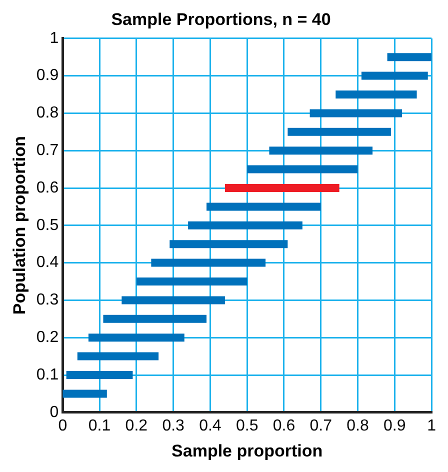 Image resolution: width=448 pixels, height=472 pixels. I want to click on y-tick-label: 0.4, so click(47, 263).